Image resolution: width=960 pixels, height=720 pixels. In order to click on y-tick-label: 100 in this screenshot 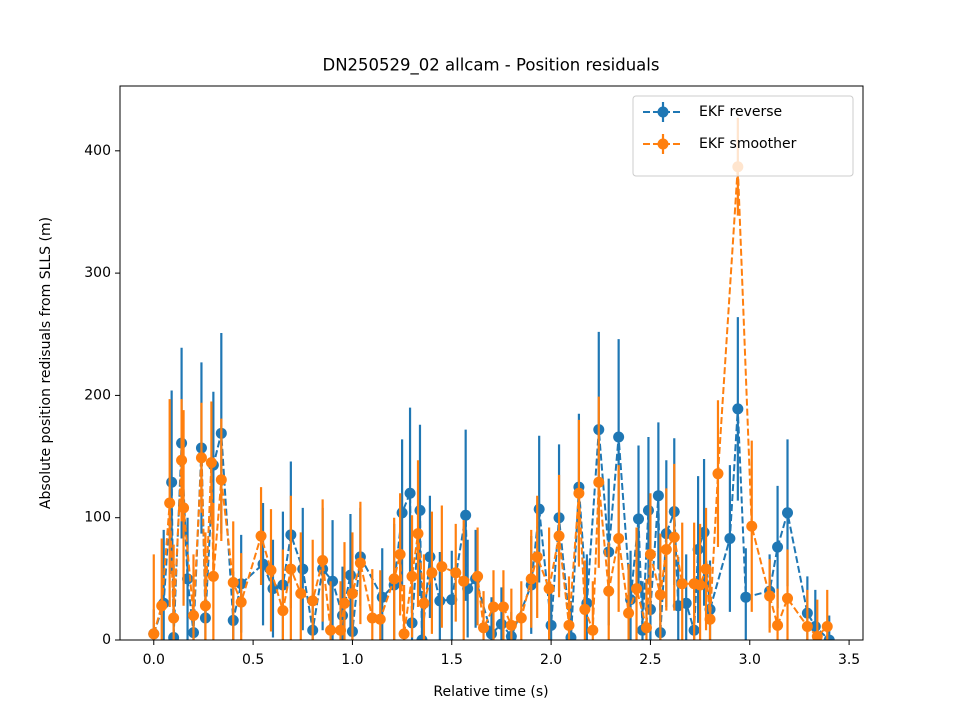, I will do `click(97, 518)`.